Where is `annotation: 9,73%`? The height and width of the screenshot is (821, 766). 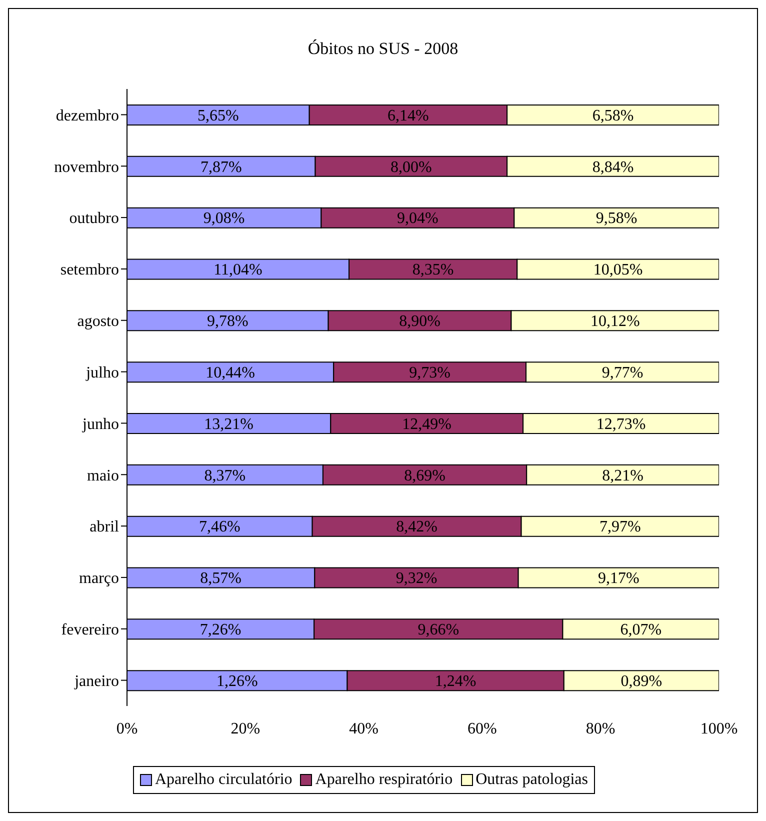 annotation: 9,73% is located at coordinates (429, 373).